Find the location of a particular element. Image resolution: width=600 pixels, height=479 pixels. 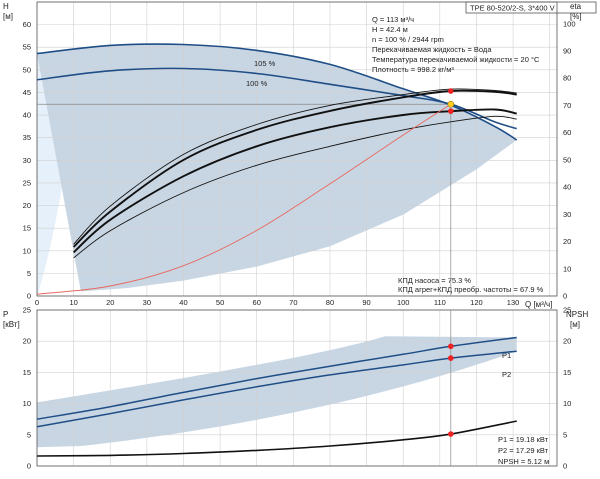

eta-tick-label: 50 is located at coordinates (567, 159).